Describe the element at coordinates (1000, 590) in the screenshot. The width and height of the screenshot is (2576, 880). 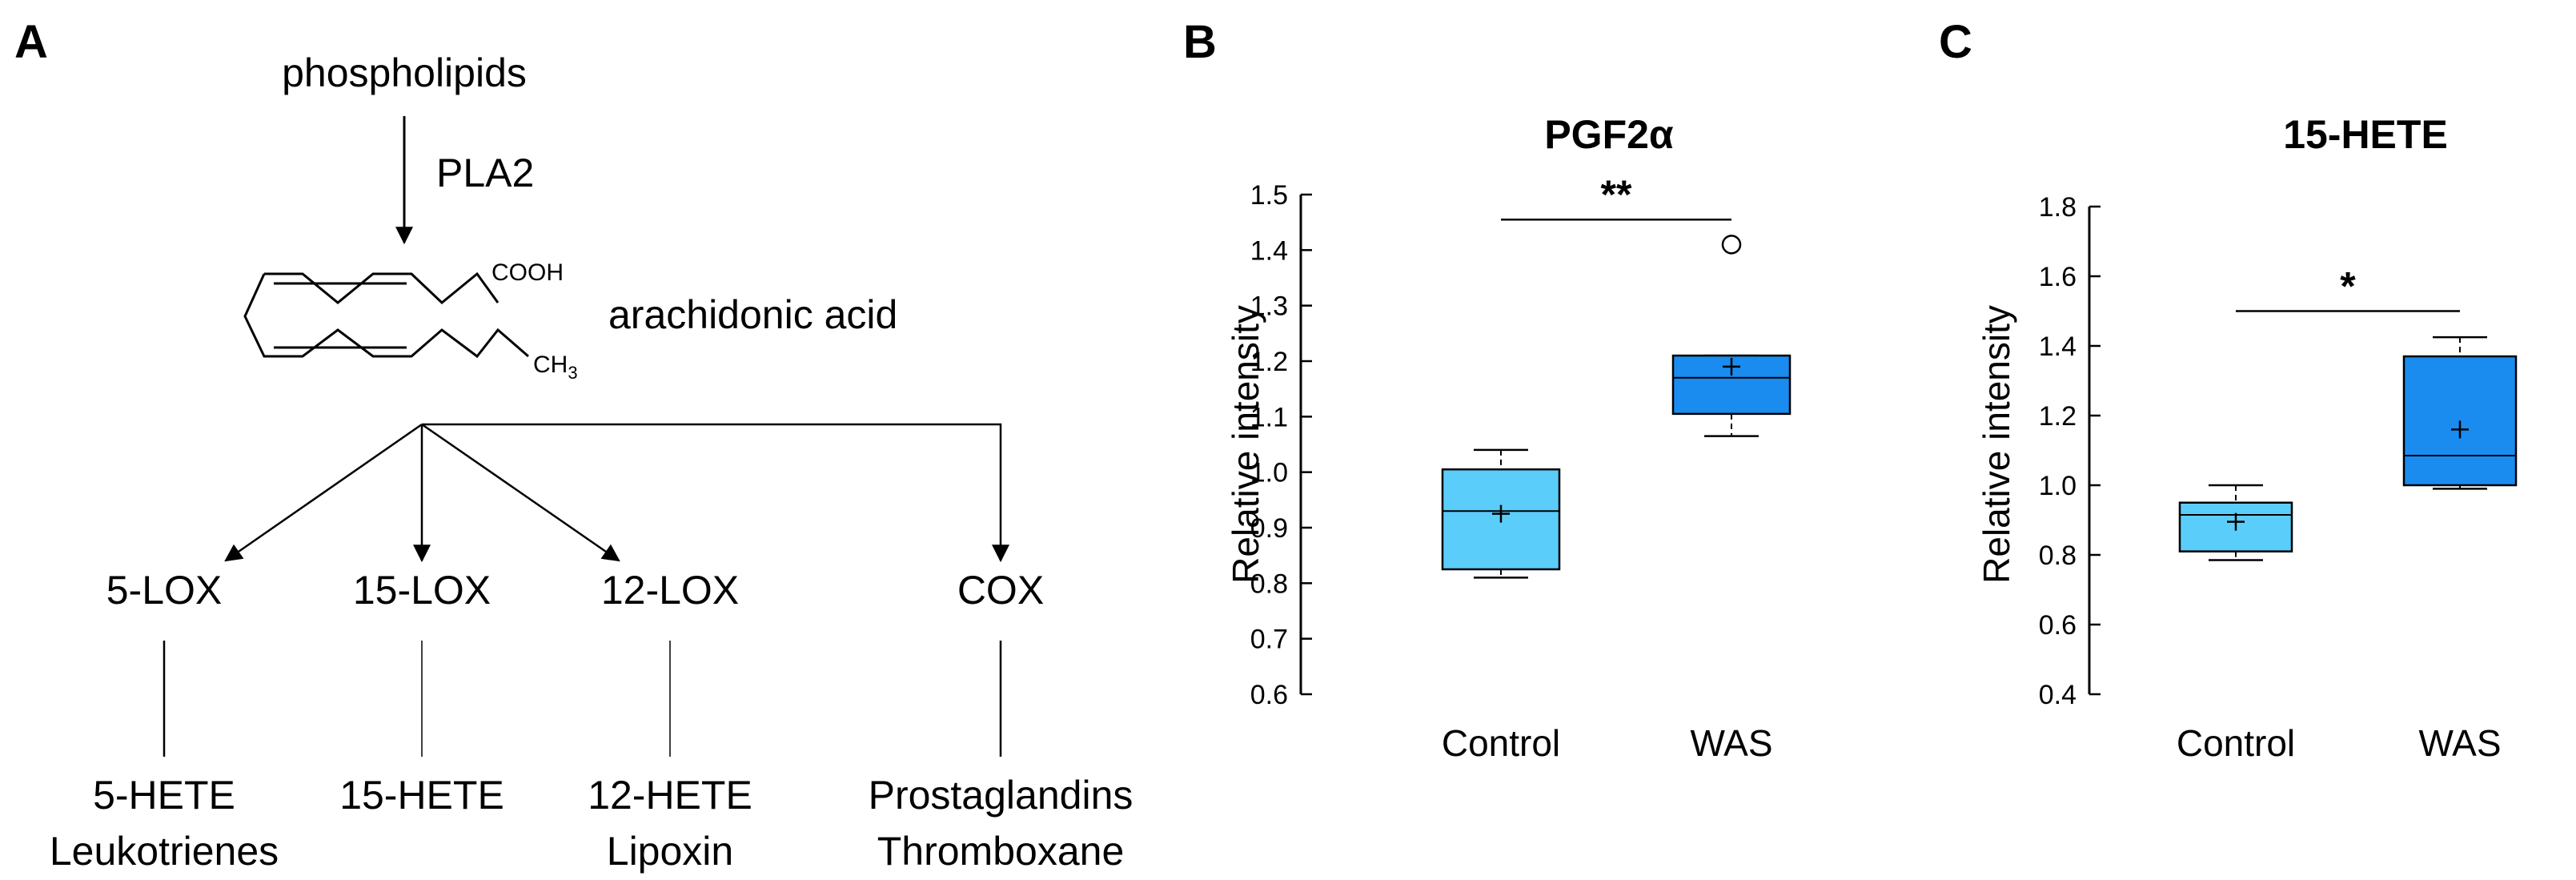
I see `enzyme-cox: COX` at that location.